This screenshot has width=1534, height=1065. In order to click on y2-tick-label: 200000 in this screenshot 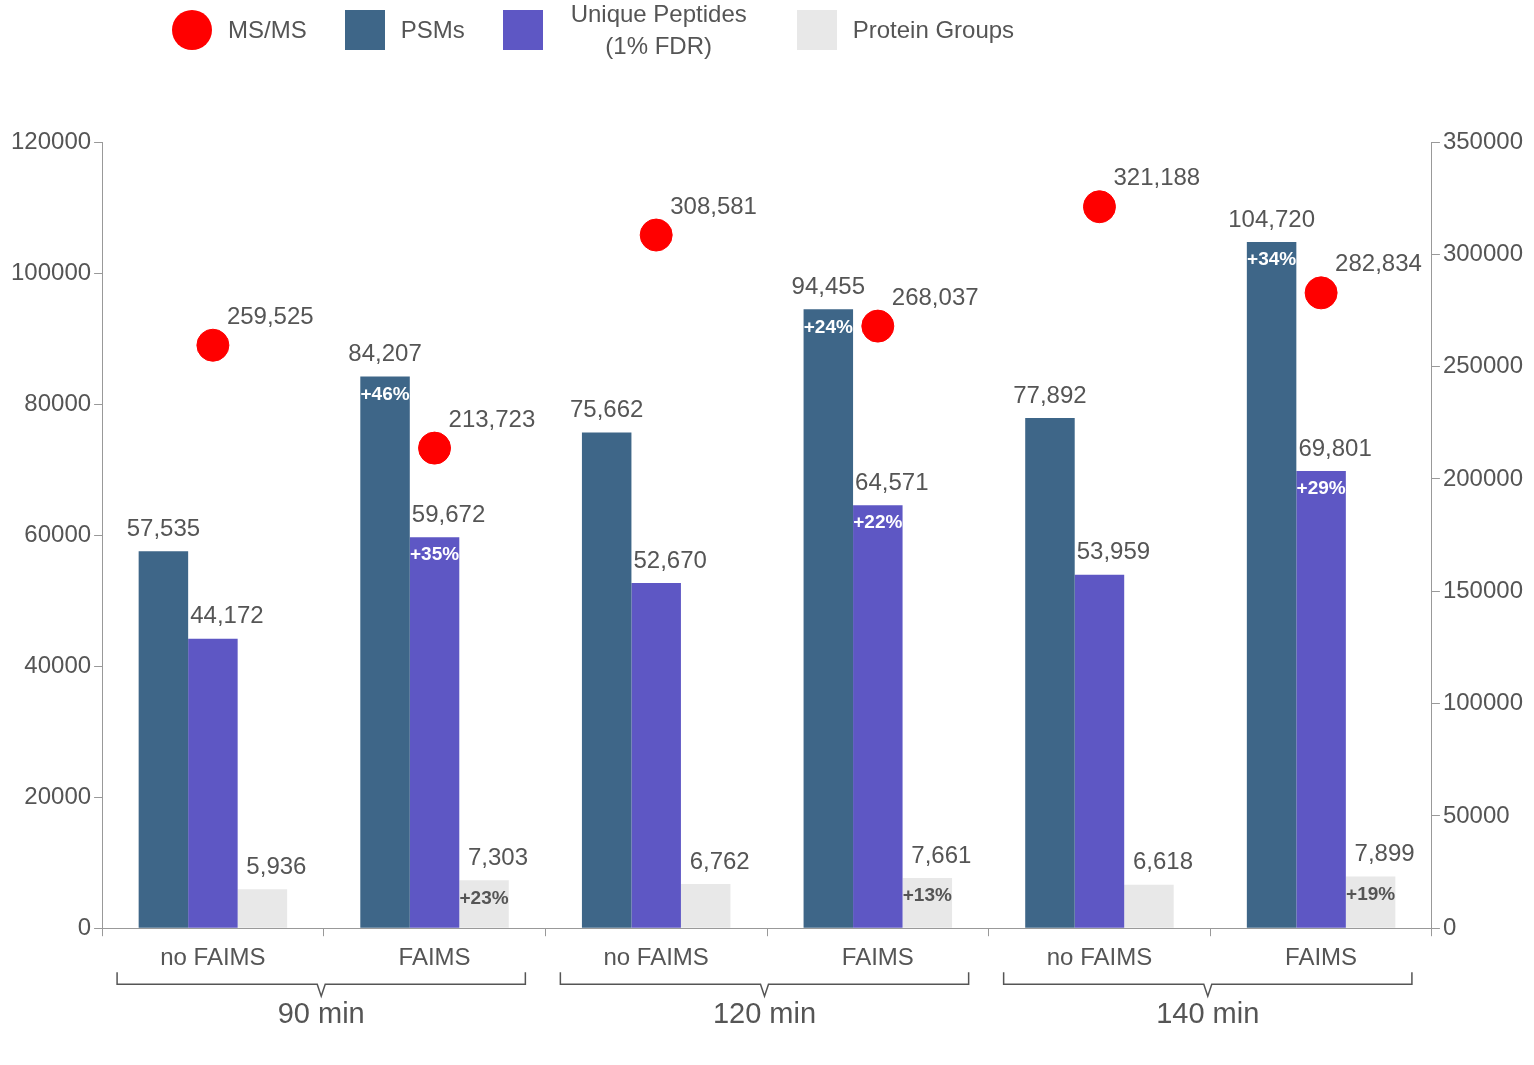, I will do `click(1483, 477)`.